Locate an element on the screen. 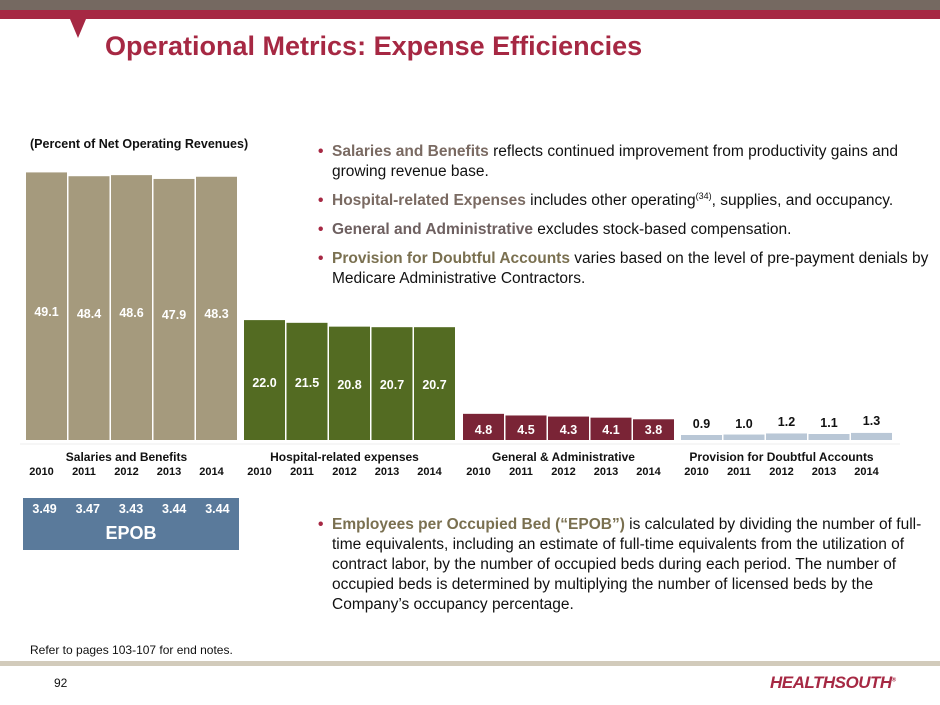 This screenshot has height=705, width=940. bar-3-2012 is located at coordinates (786, 436).